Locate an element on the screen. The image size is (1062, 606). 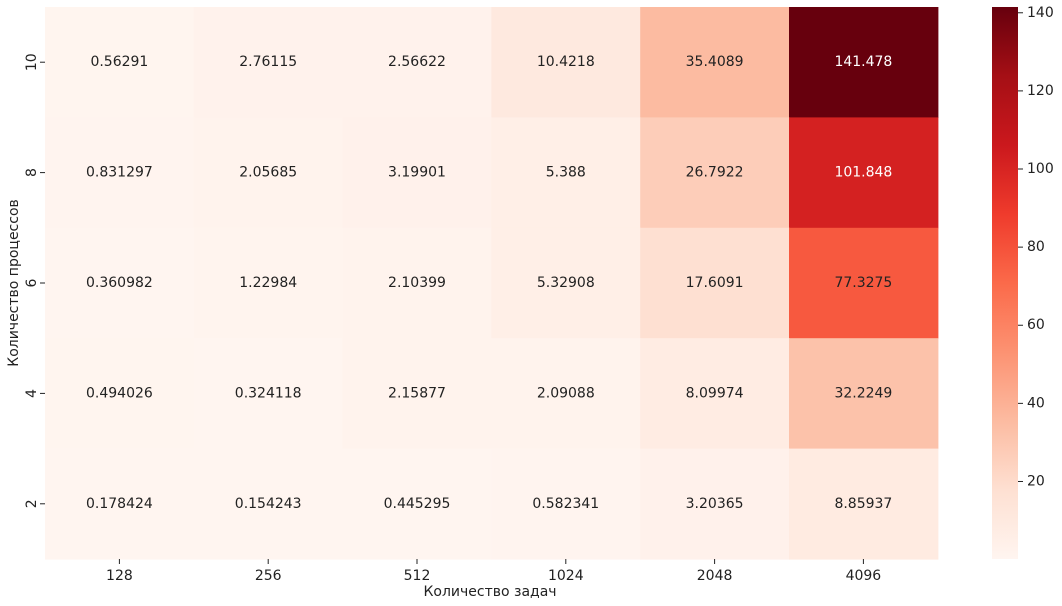
cell-value-label: 77.3275 is located at coordinates (863, 283).